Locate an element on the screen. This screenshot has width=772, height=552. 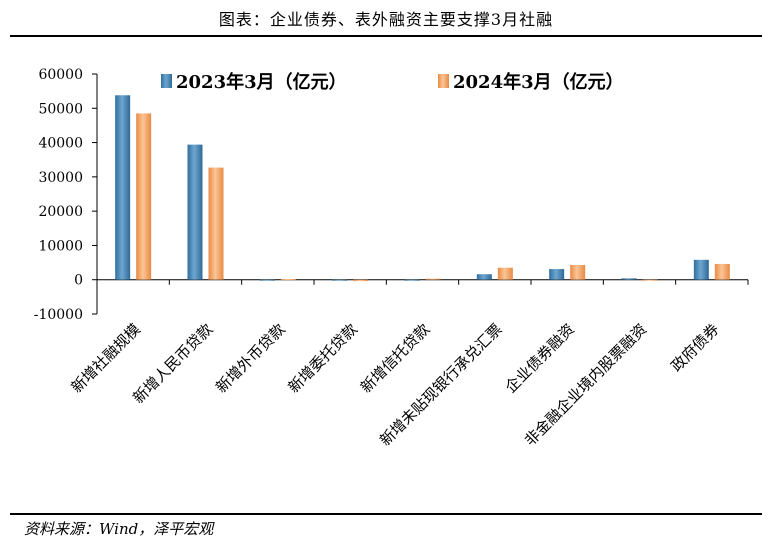
y-tick-label: 60000 is located at coordinates (60, 75).